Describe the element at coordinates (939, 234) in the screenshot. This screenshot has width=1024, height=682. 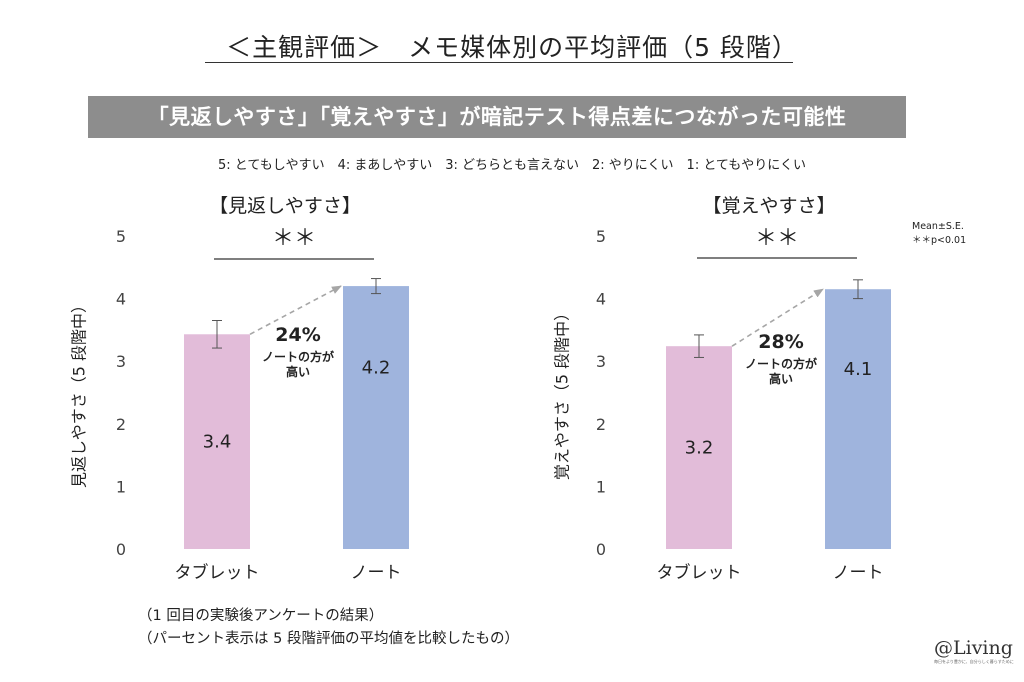
I see `statistics-note: Mean±S.E. ＊＊p<0.01` at that location.